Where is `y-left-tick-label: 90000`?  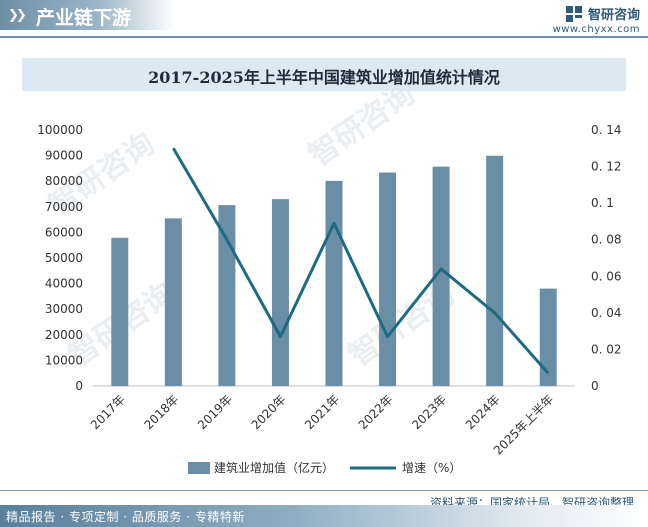 y-left-tick-label: 90000 is located at coordinates (64, 156).